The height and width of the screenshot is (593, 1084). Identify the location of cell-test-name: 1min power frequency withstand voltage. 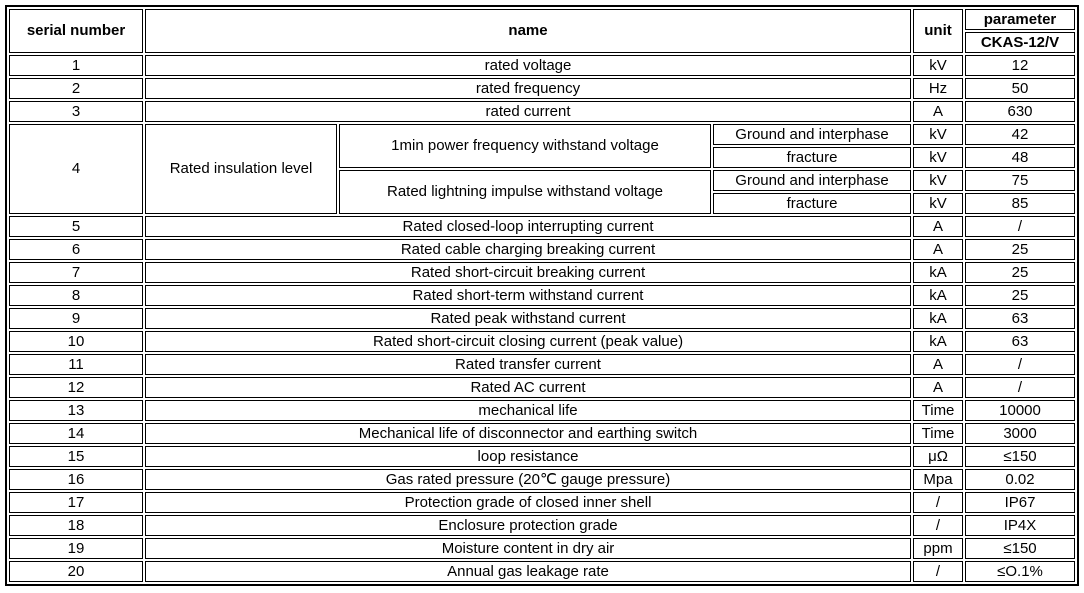
(525, 146).